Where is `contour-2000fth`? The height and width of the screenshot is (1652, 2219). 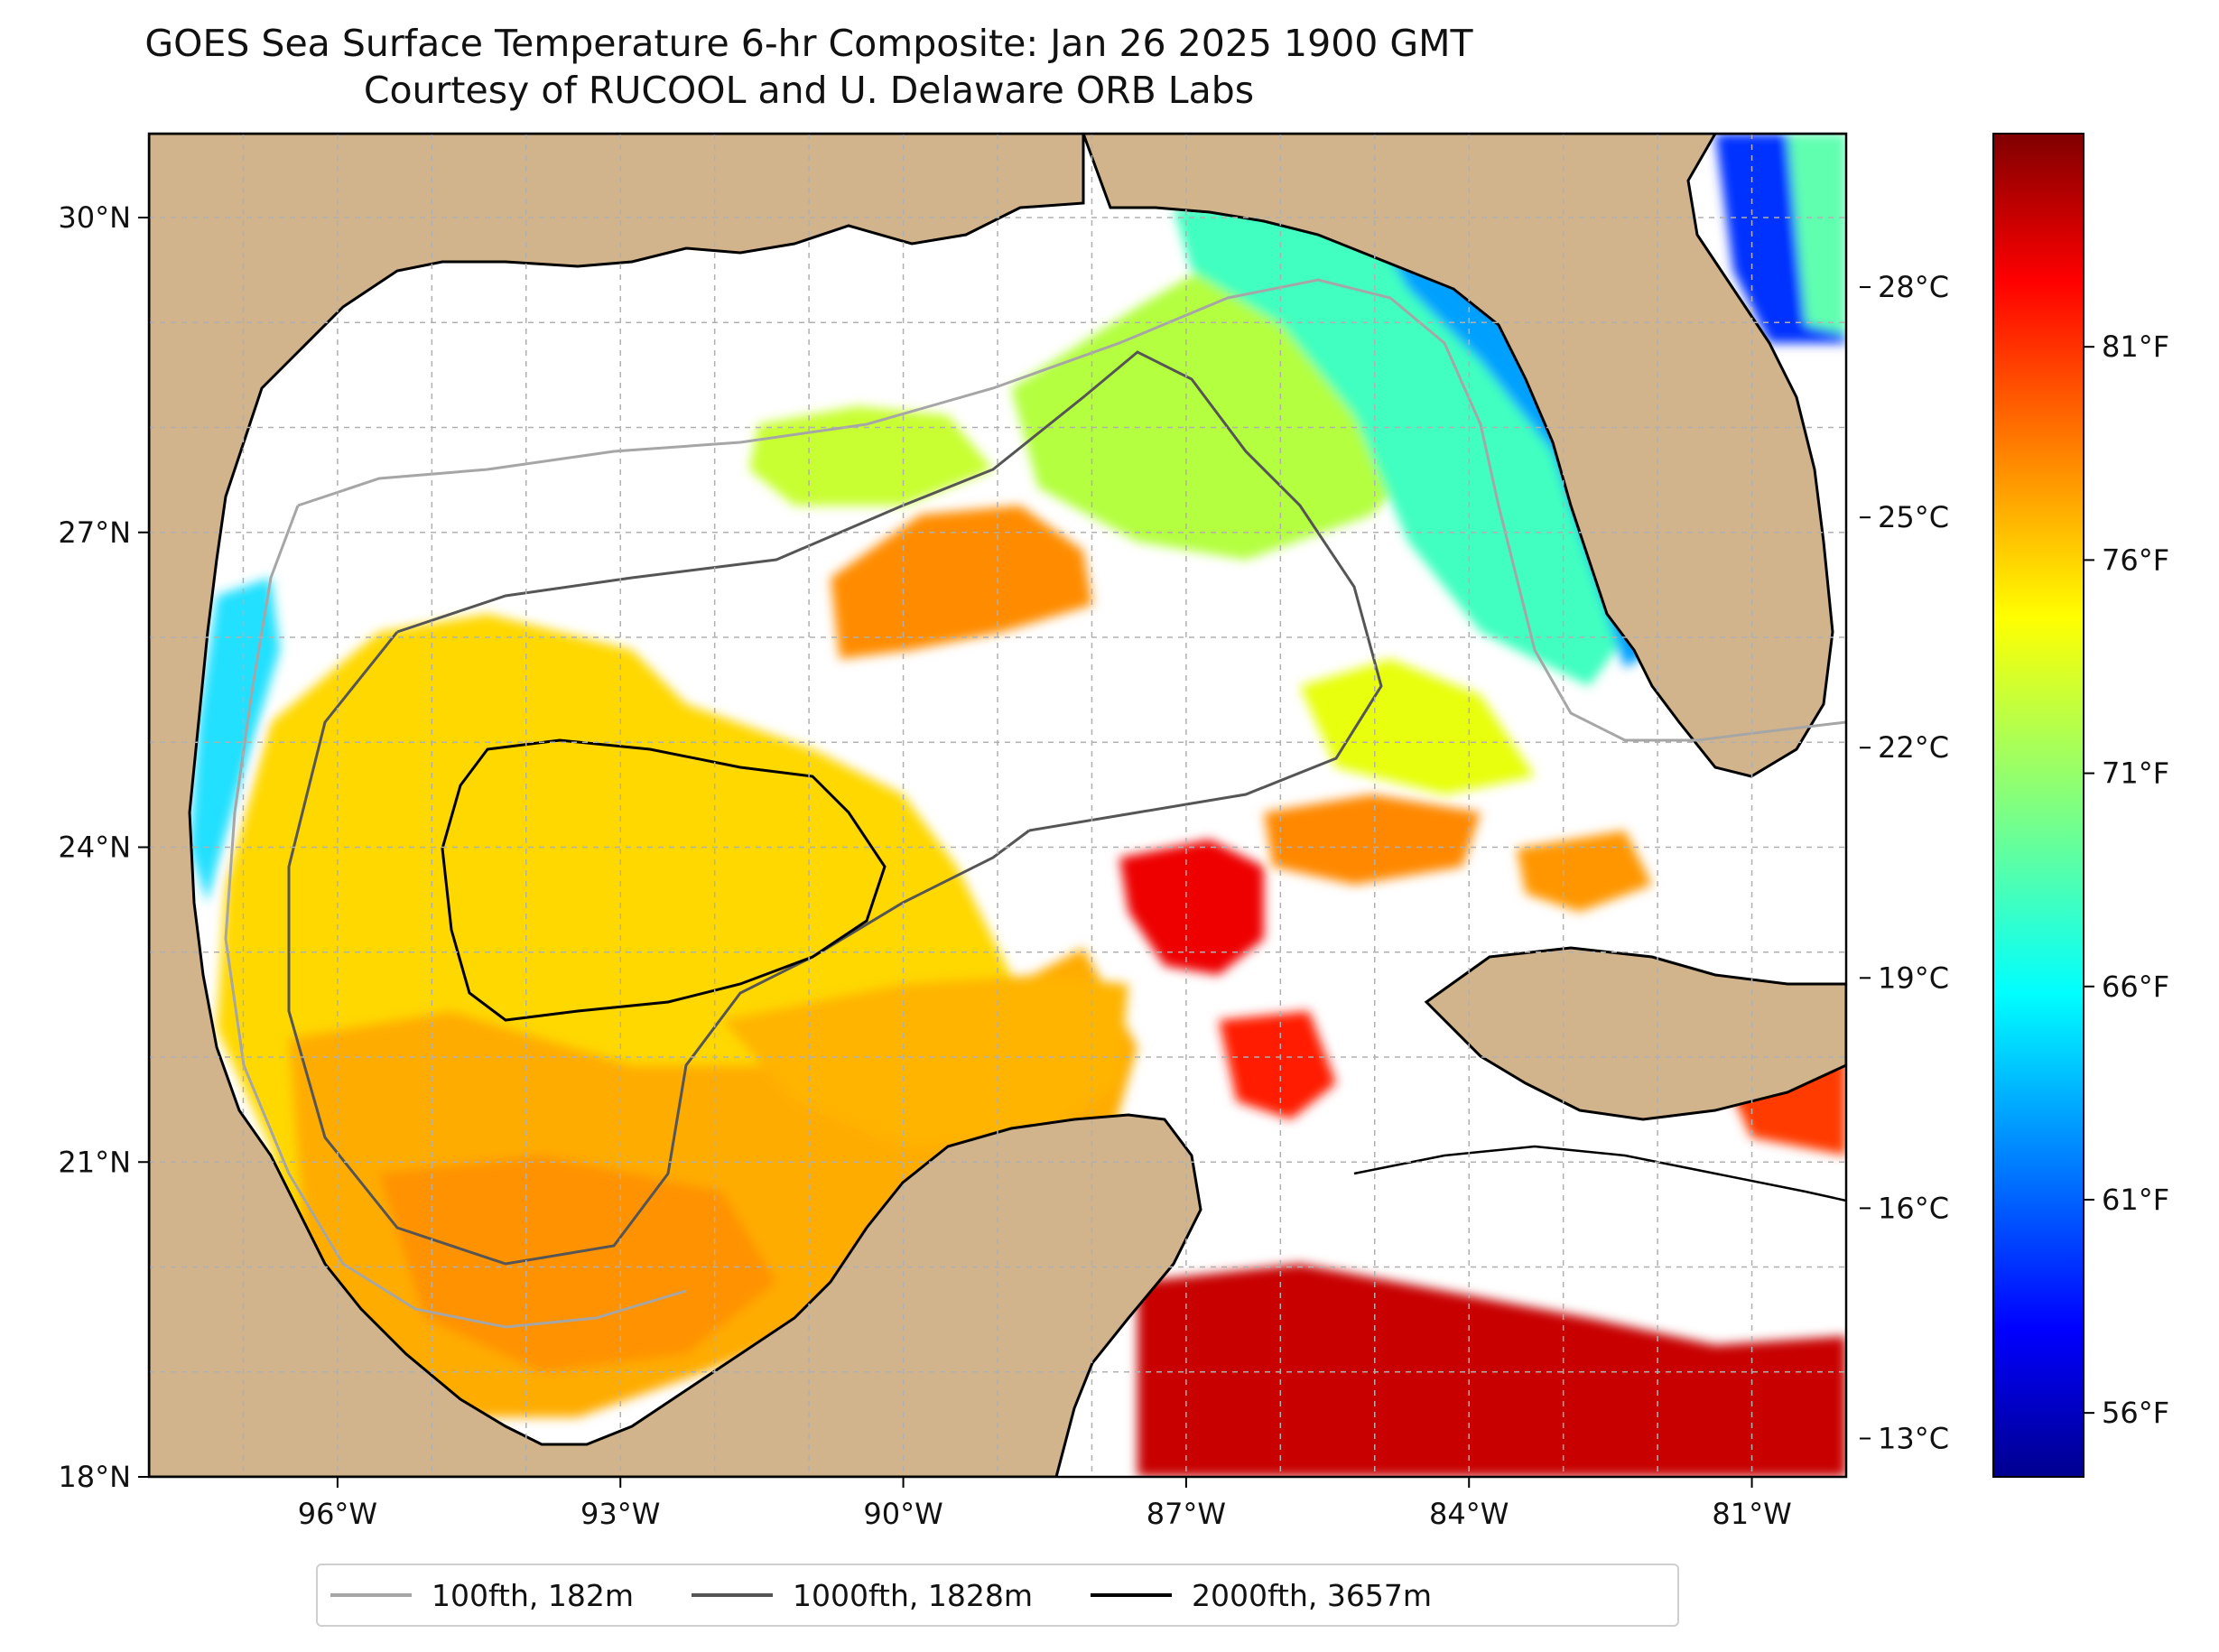
contour-2000fth is located at coordinates (664, 880).